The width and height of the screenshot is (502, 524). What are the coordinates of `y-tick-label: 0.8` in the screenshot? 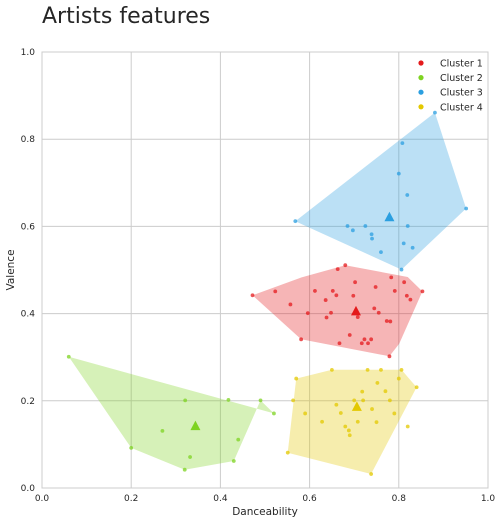 It's located at (28, 140).